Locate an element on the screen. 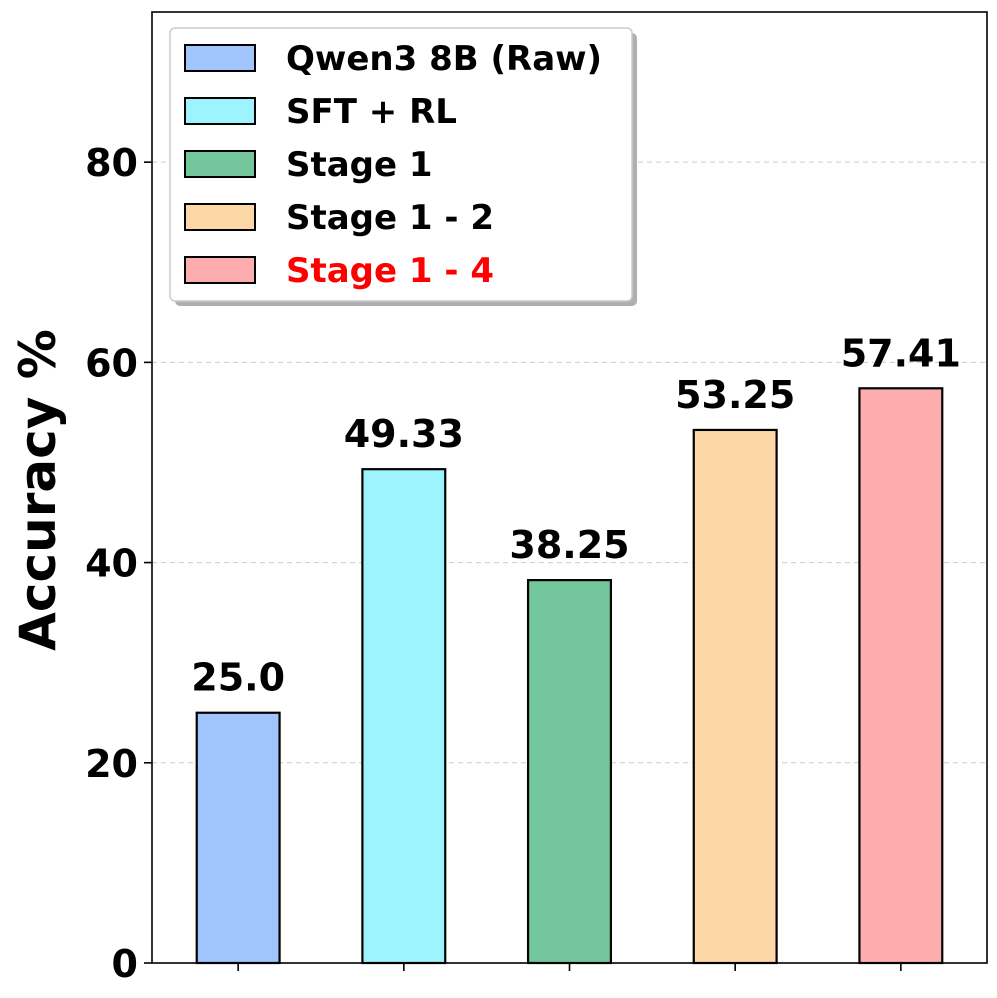 The width and height of the screenshot is (997, 998). bar-value-label: 38.25 is located at coordinates (569, 545).